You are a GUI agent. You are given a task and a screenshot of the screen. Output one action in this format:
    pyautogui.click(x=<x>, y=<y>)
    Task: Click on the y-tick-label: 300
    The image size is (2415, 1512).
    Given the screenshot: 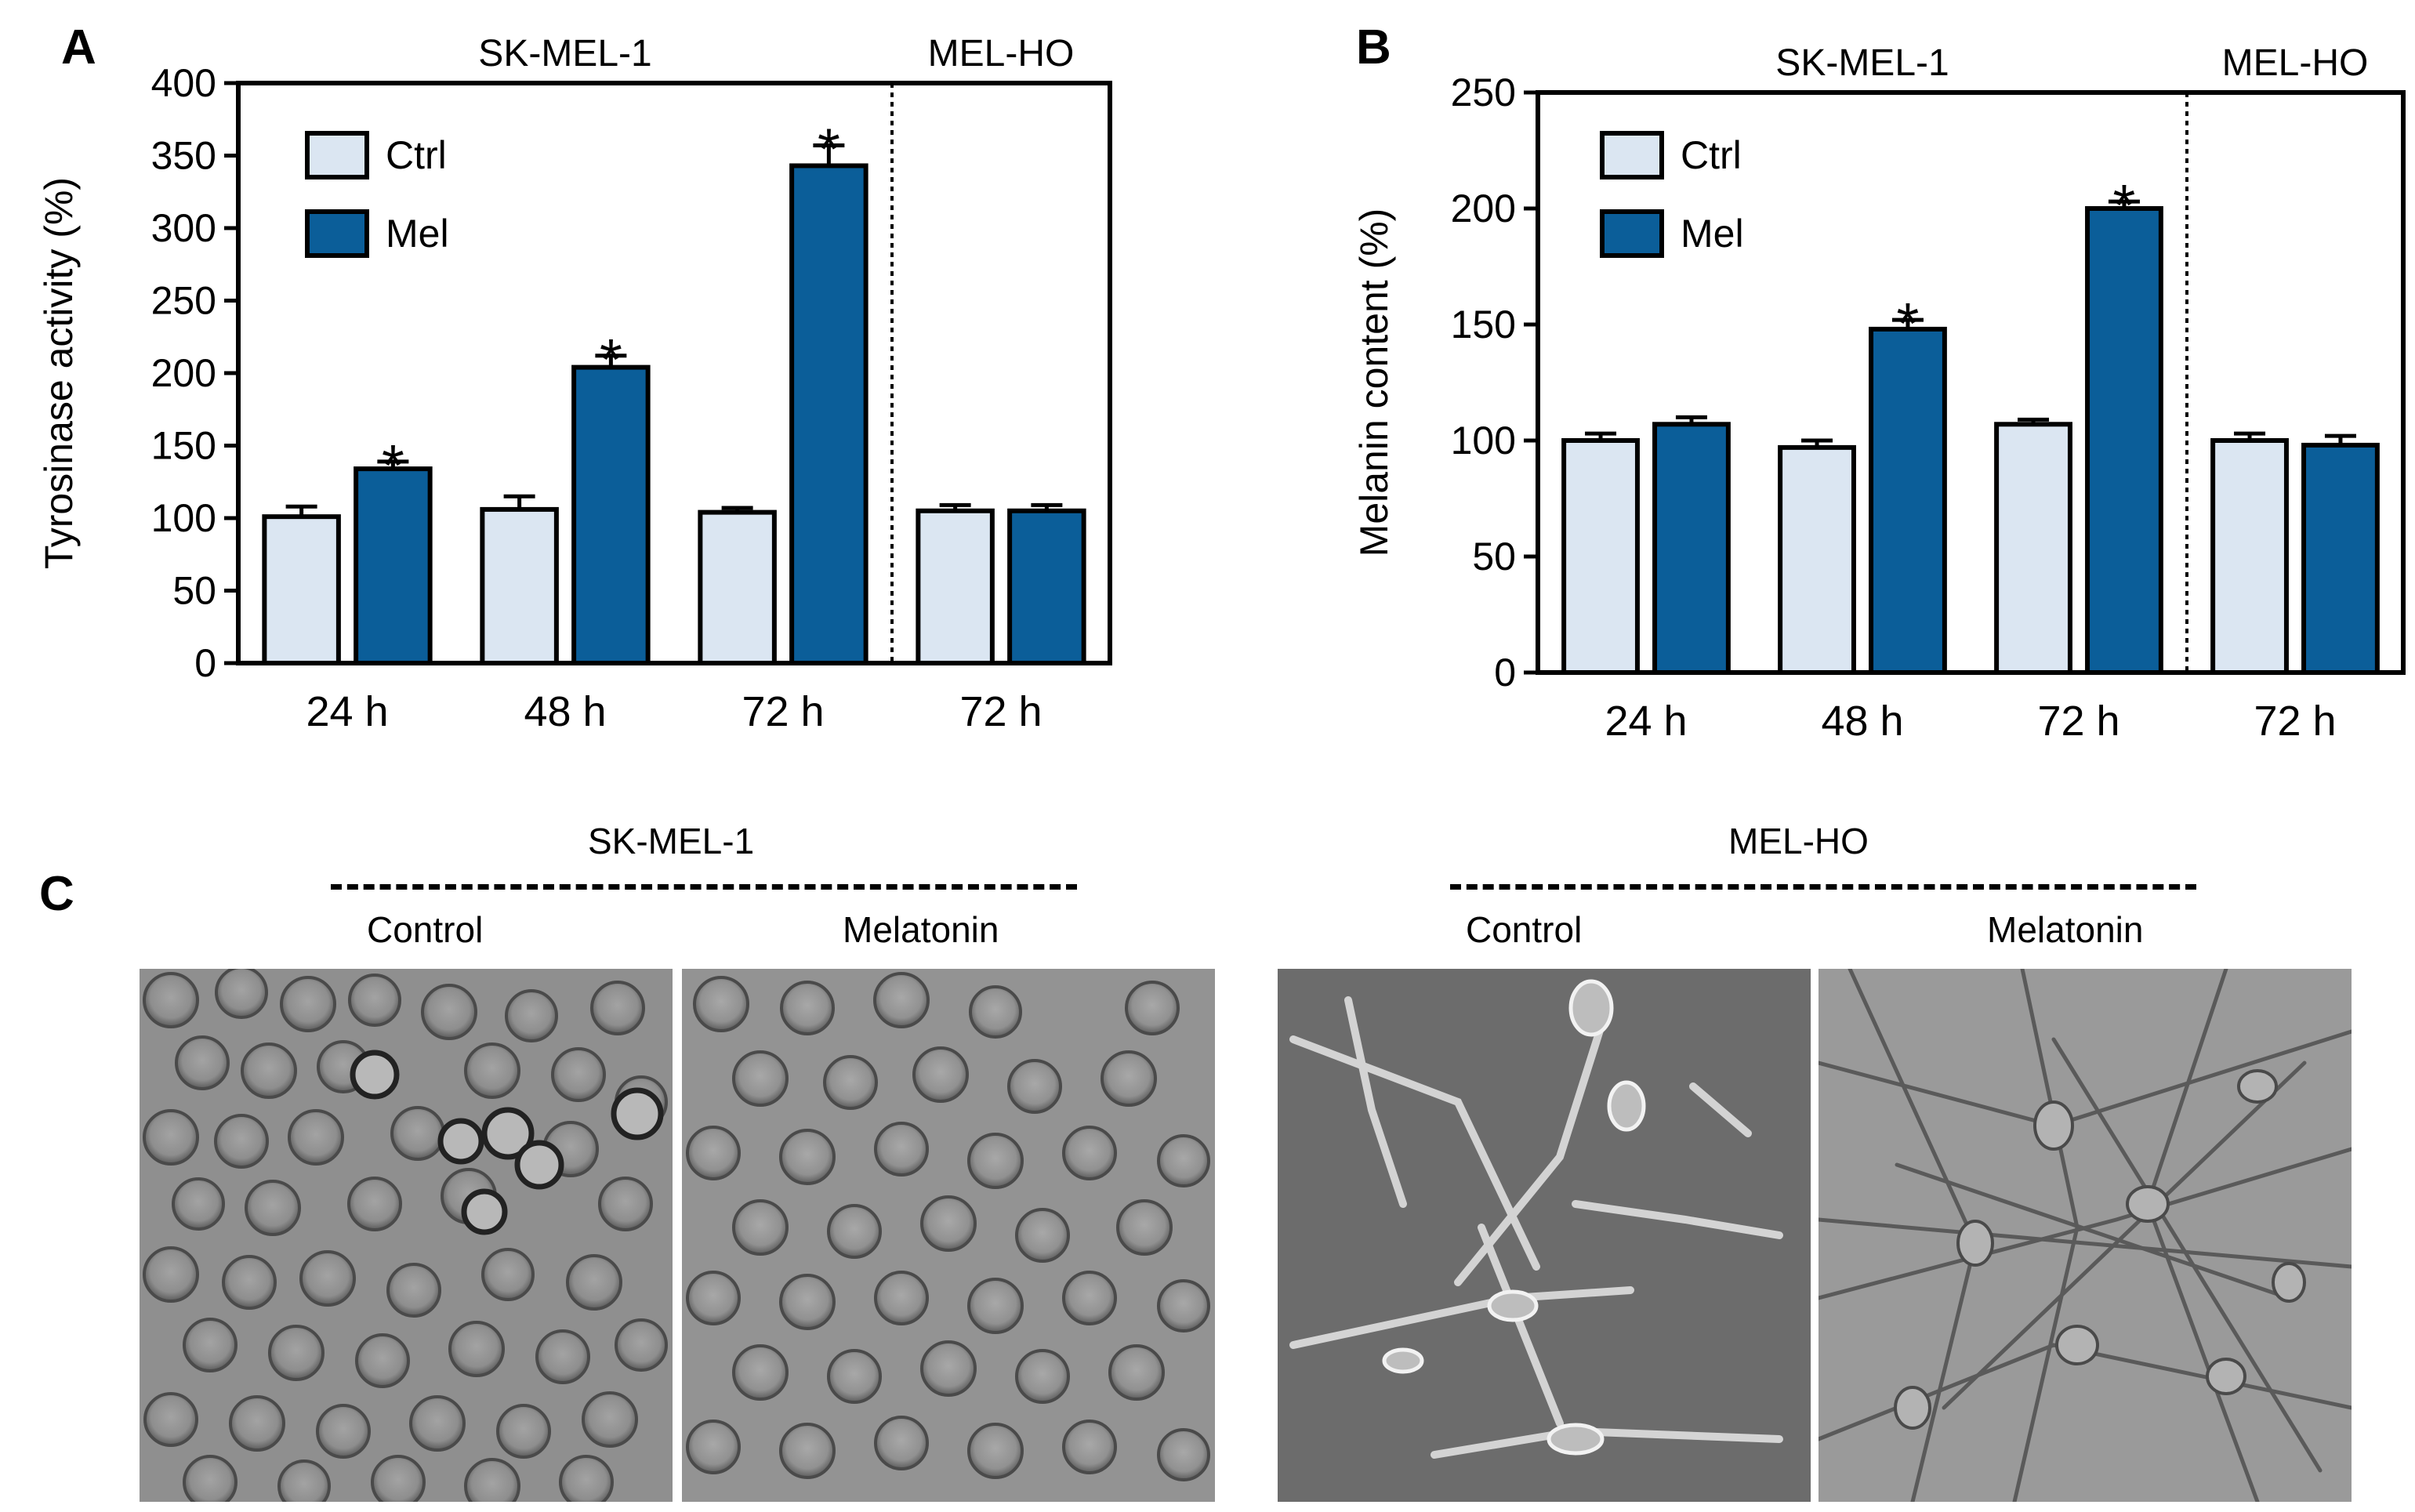 What is the action you would take?
    pyautogui.click(x=183, y=228)
    